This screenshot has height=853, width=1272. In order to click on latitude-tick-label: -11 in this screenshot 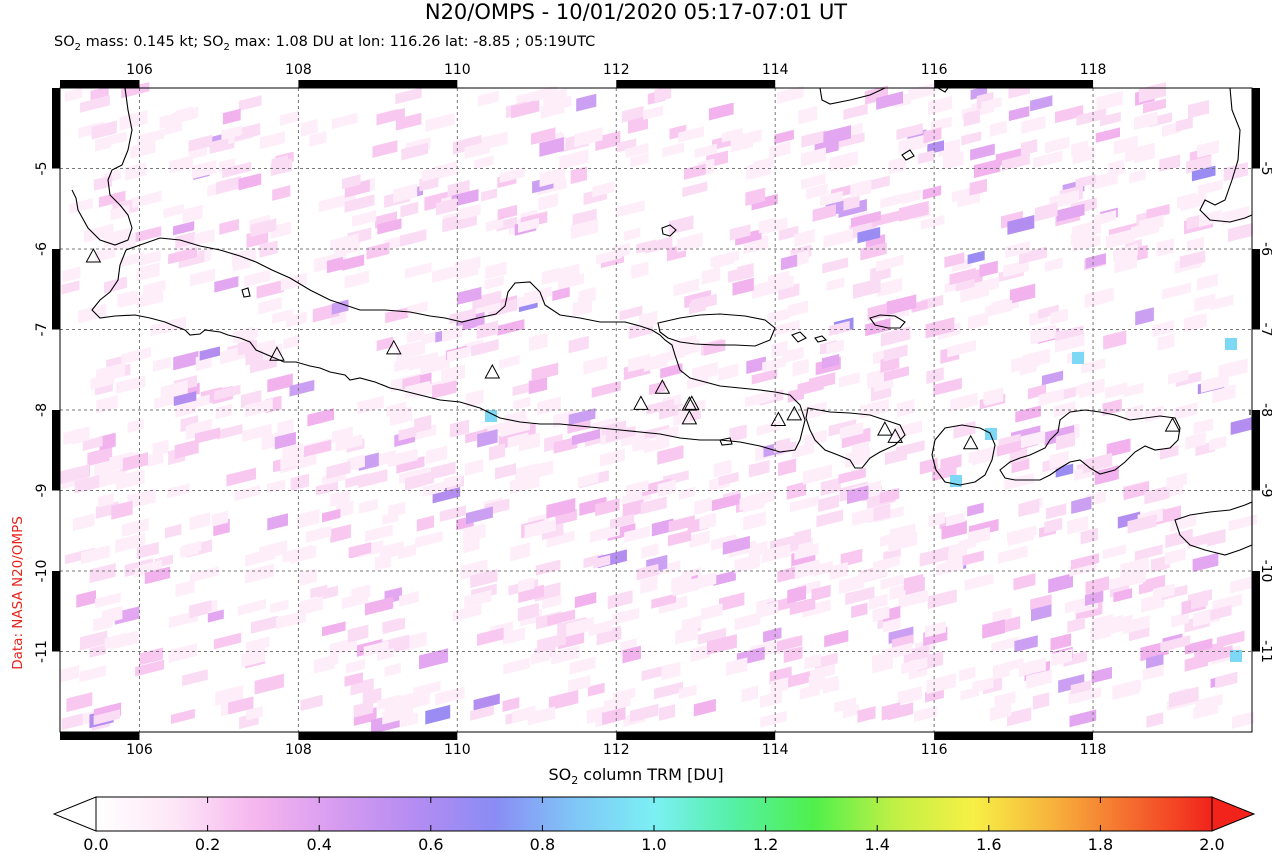, I will do `click(1265, 651)`.